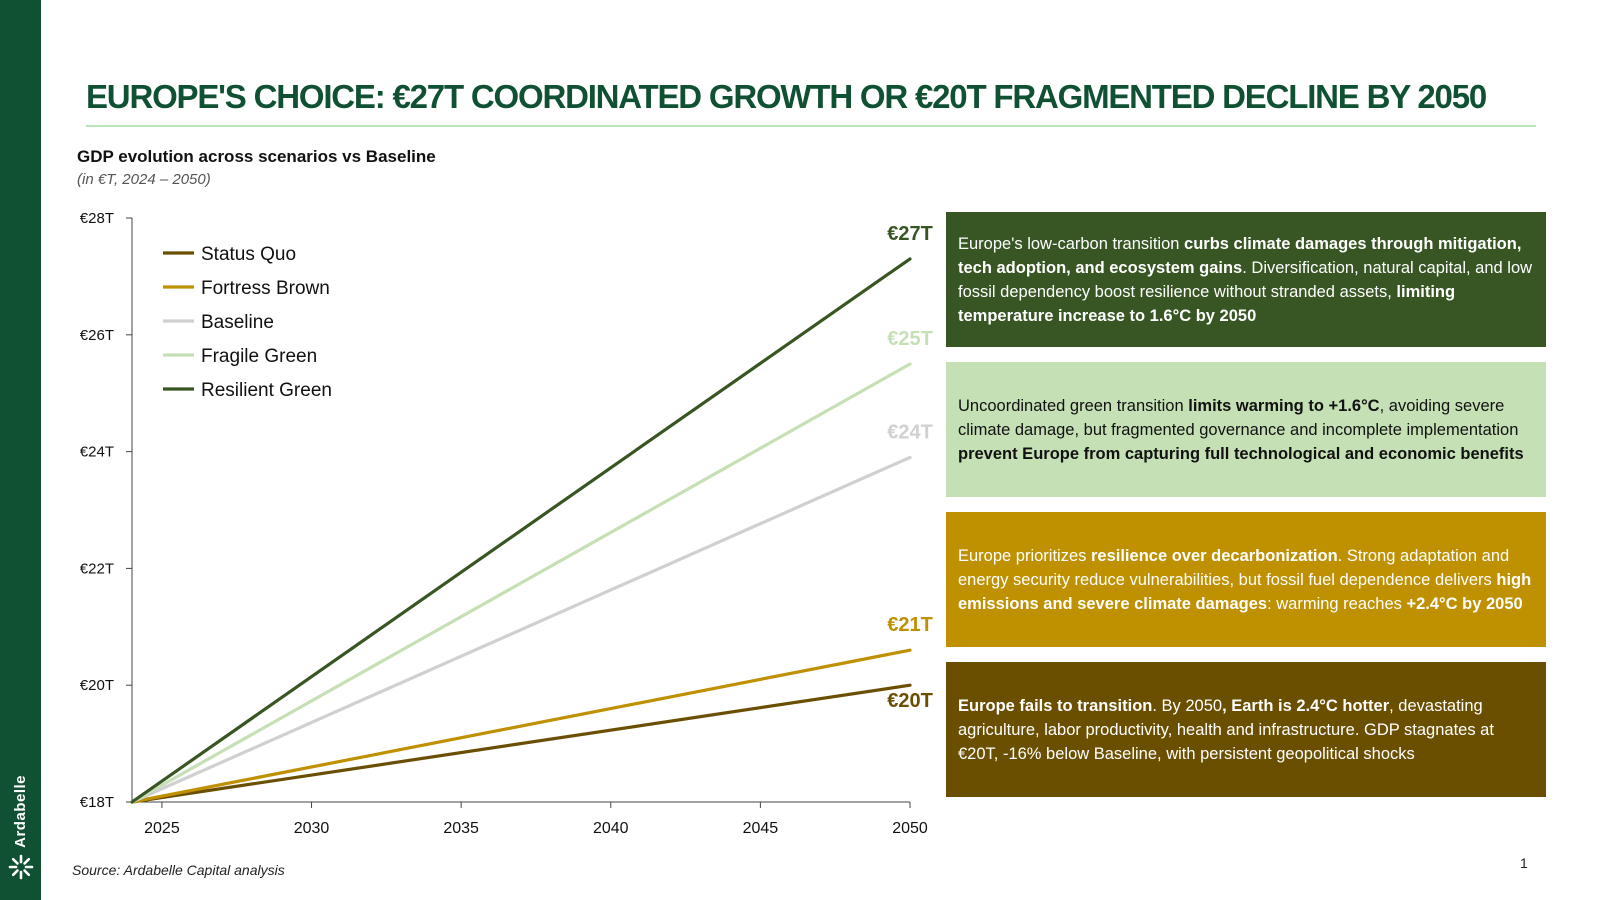 This screenshot has height=900, width=1600. I want to click on legend-label: Fragile Green, so click(259, 356).